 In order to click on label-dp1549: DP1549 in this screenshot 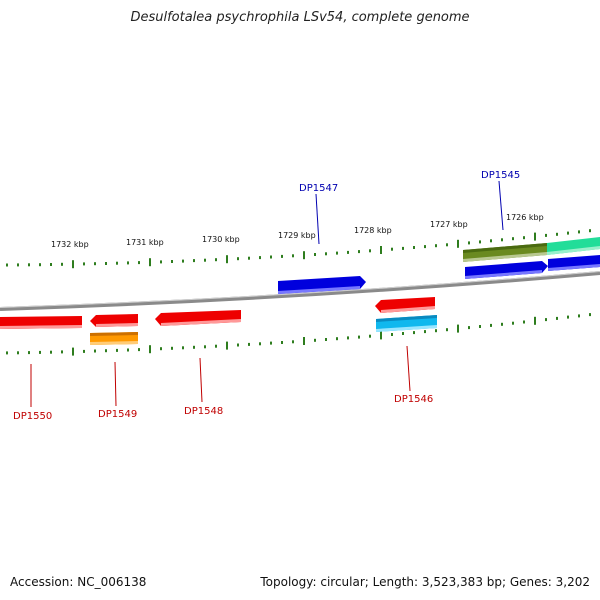, I will do `click(117, 414)`.